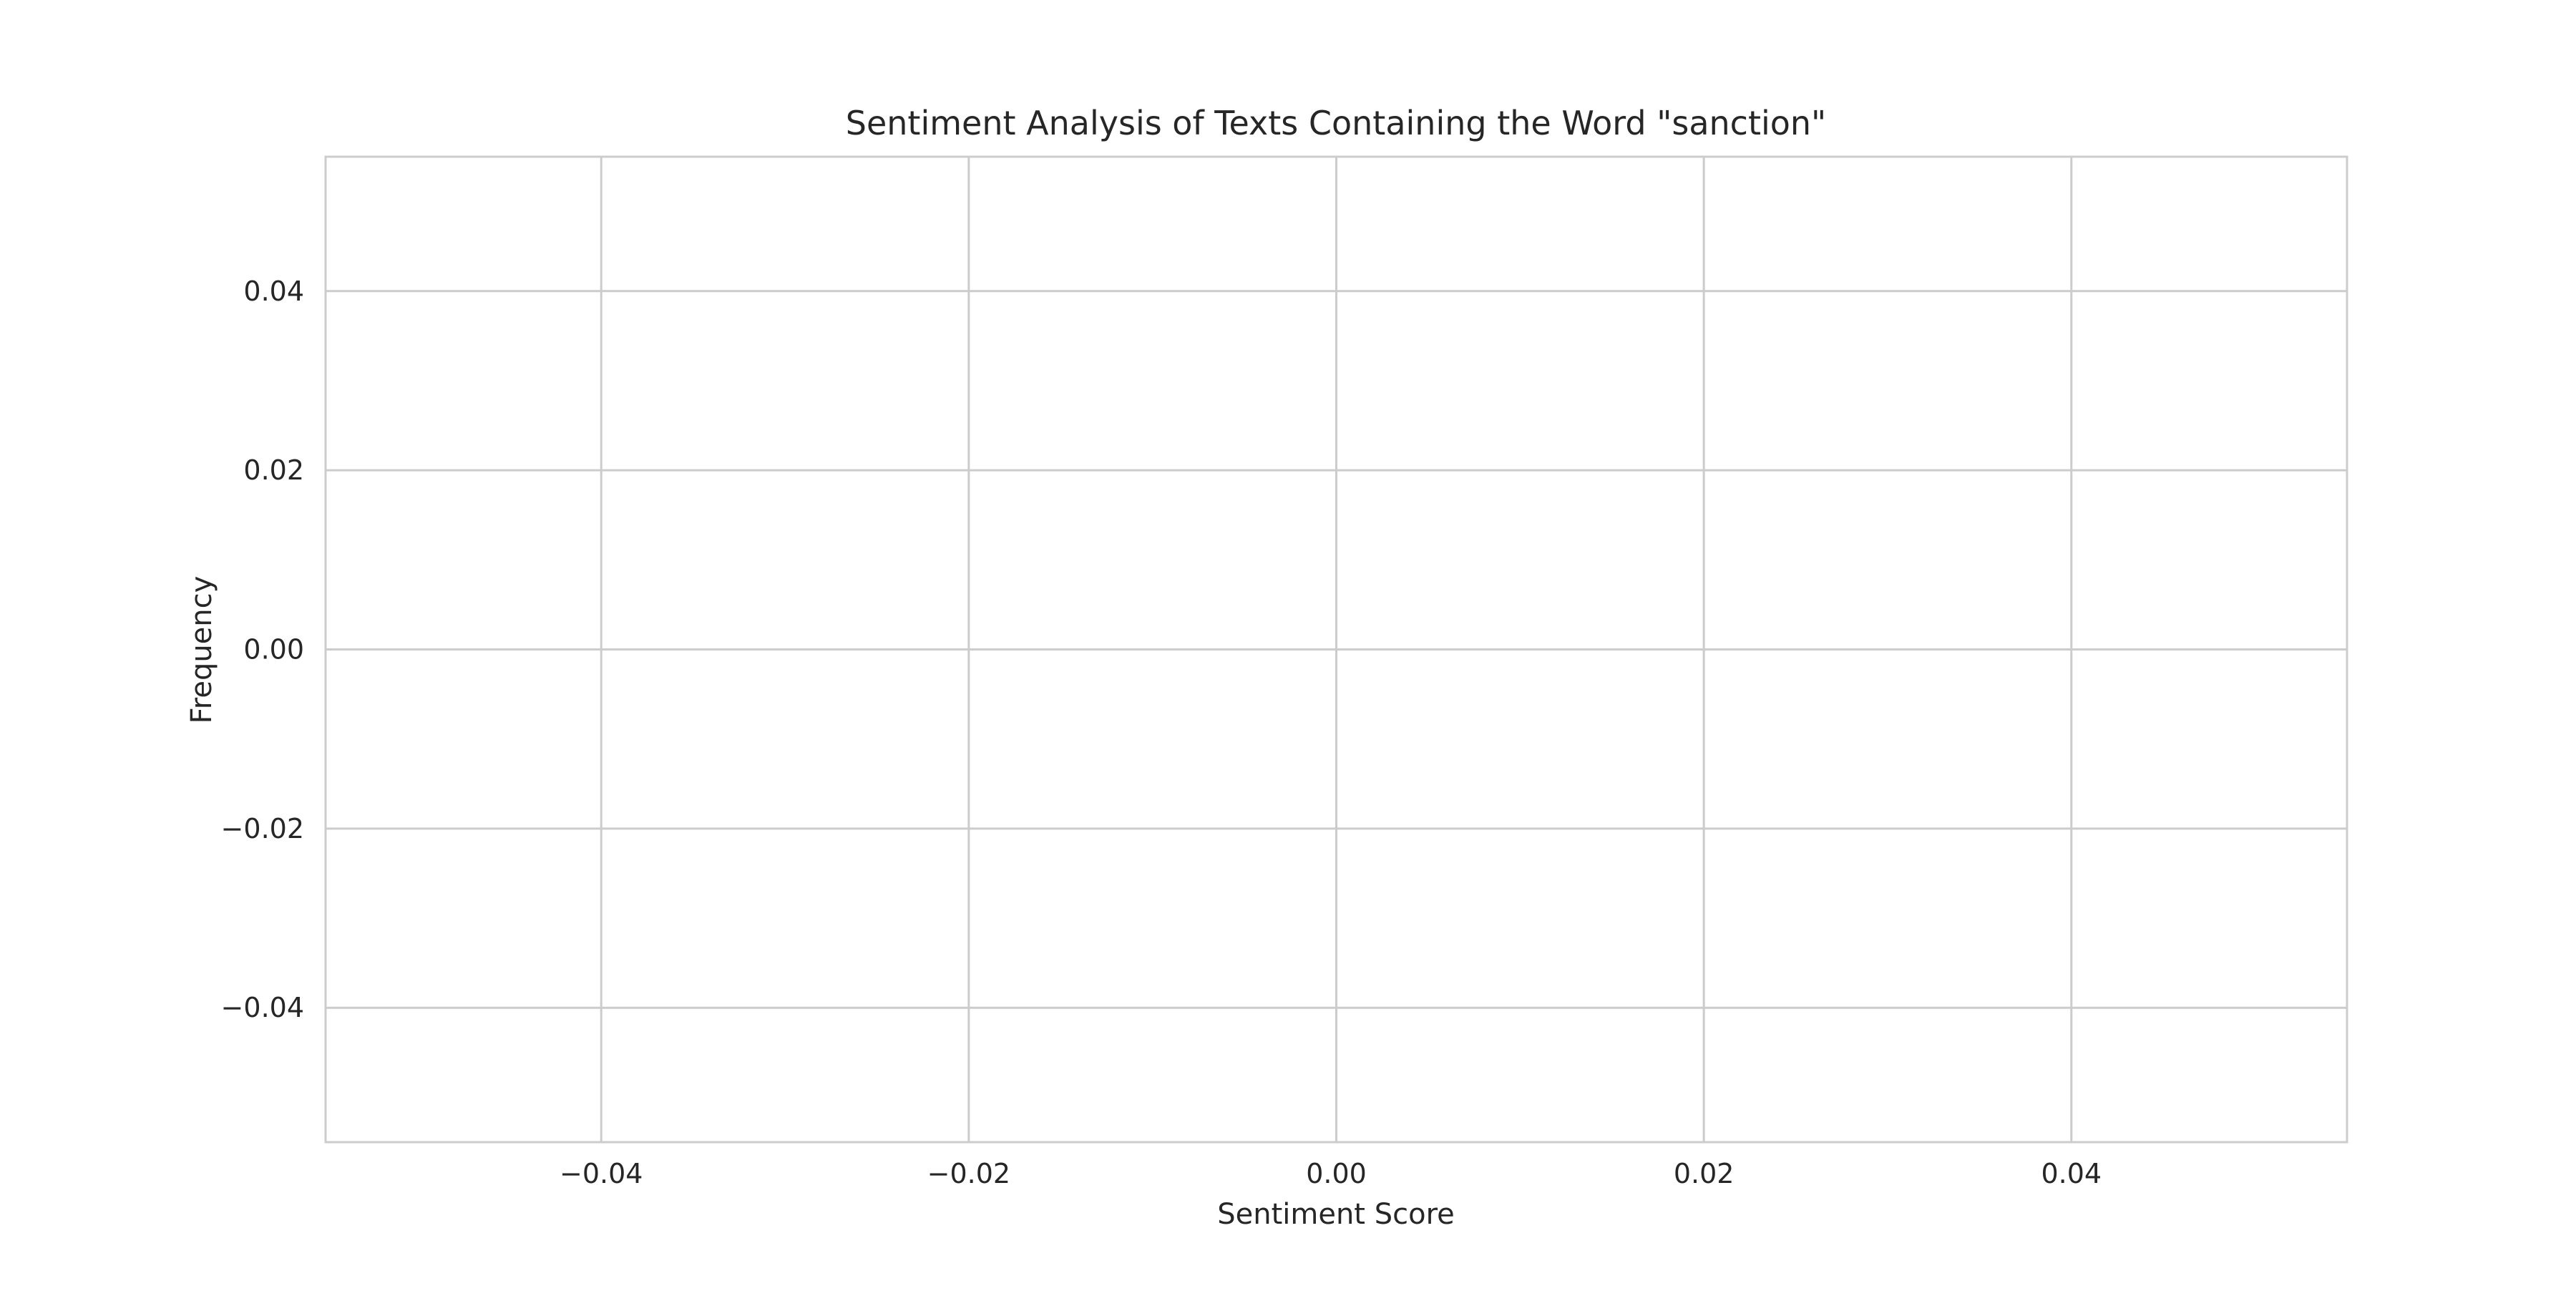 This screenshot has height=1291, width=2576. What do you see at coordinates (273, 470) in the screenshot?
I see `y-tick-label: 0.02` at bounding box center [273, 470].